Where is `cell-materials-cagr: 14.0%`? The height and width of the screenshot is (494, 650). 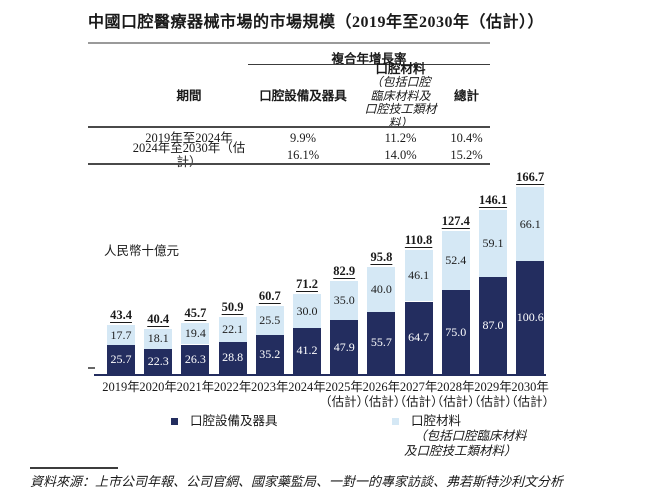
cell-materials-cagr: 14.0% is located at coordinates (400, 154).